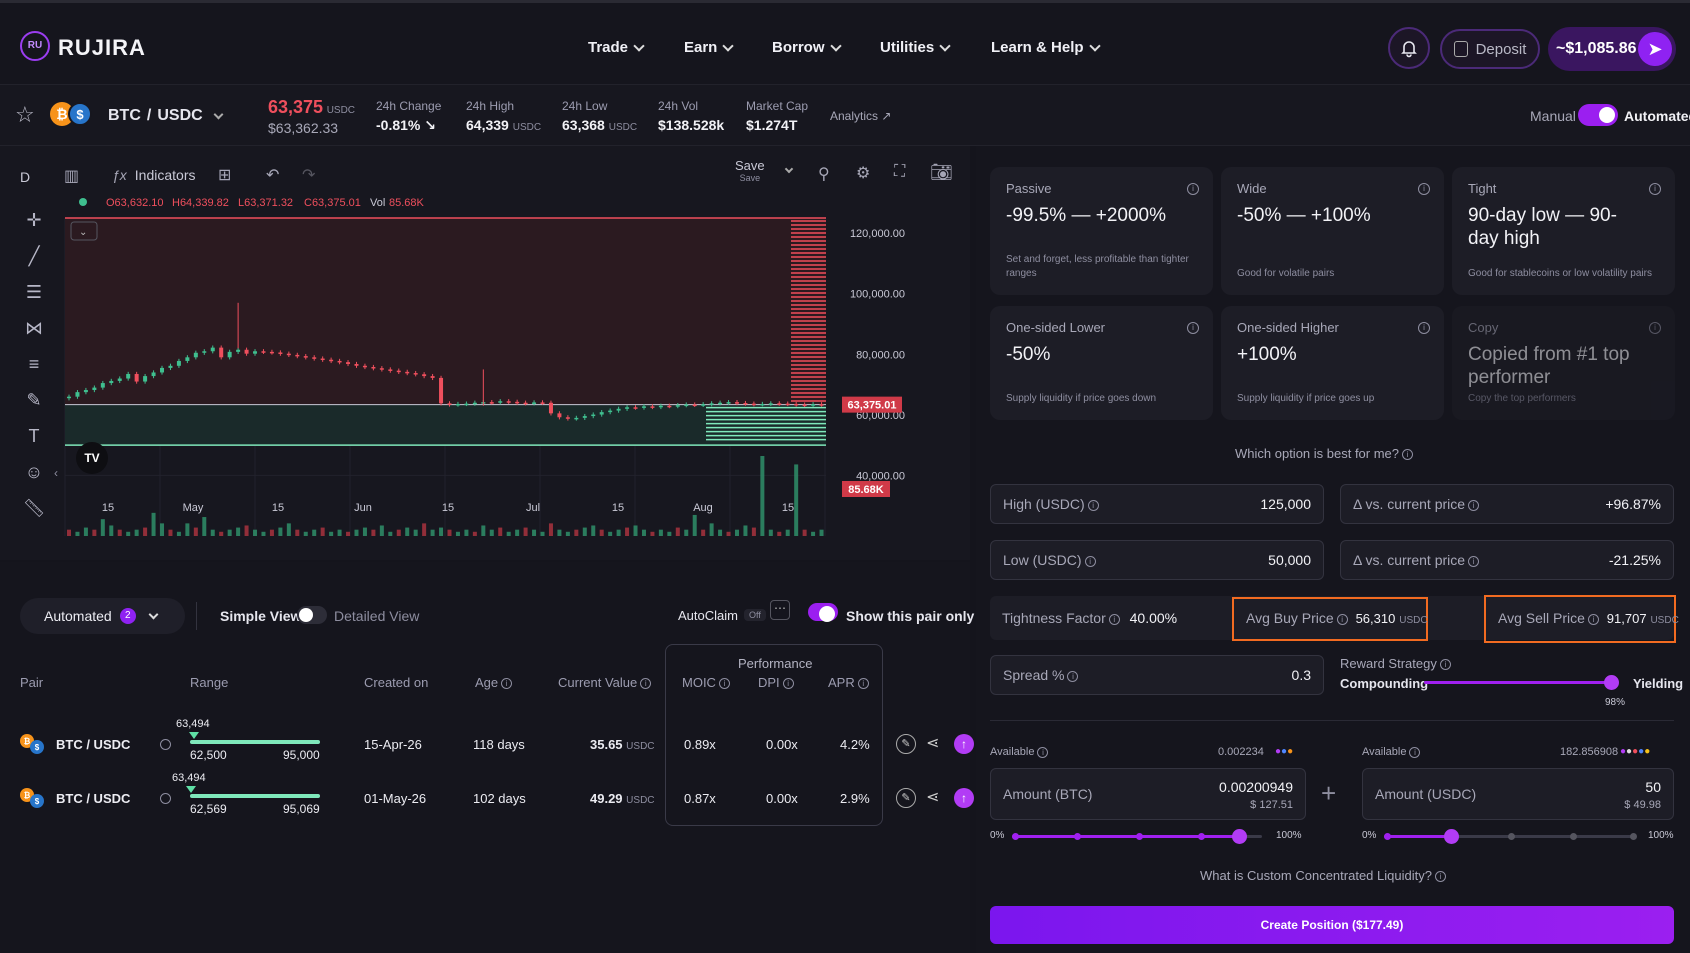 The image size is (1690, 953). I want to click on crosshair-icon: ✛, so click(34, 220).